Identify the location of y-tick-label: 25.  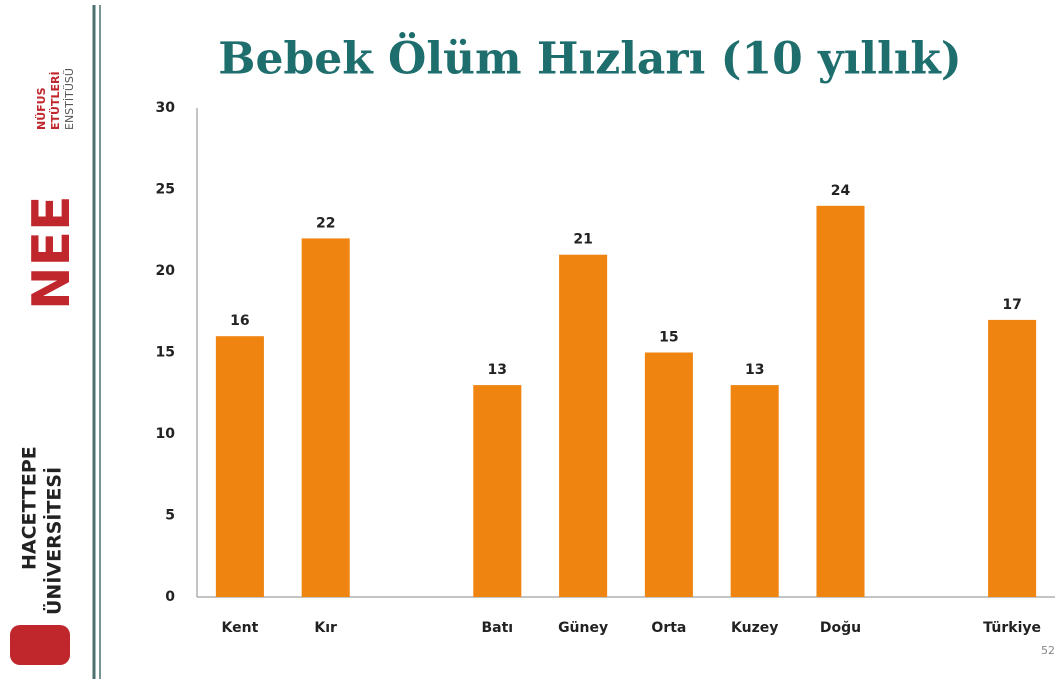
(165, 190).